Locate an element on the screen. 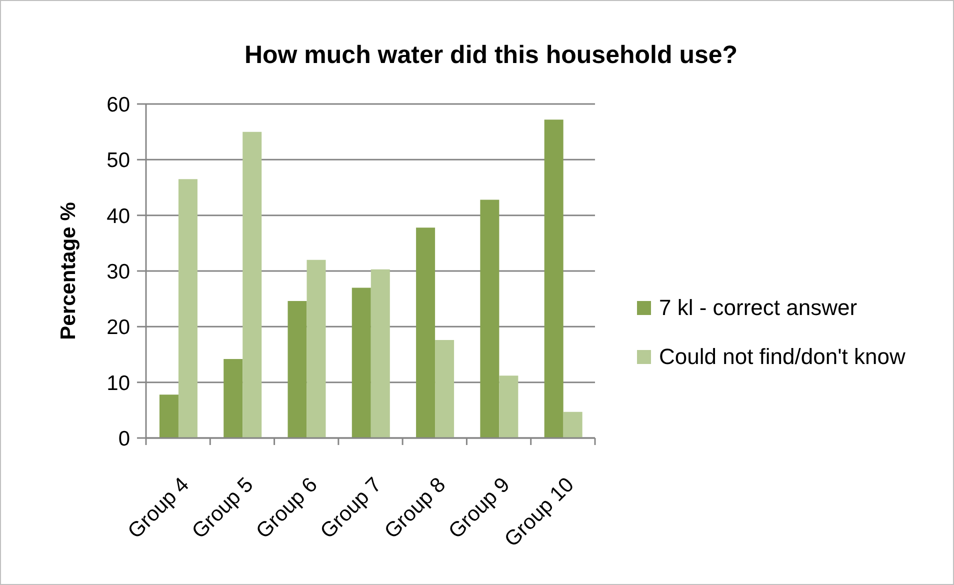  y-tick-label: 50 is located at coordinates (118, 160).